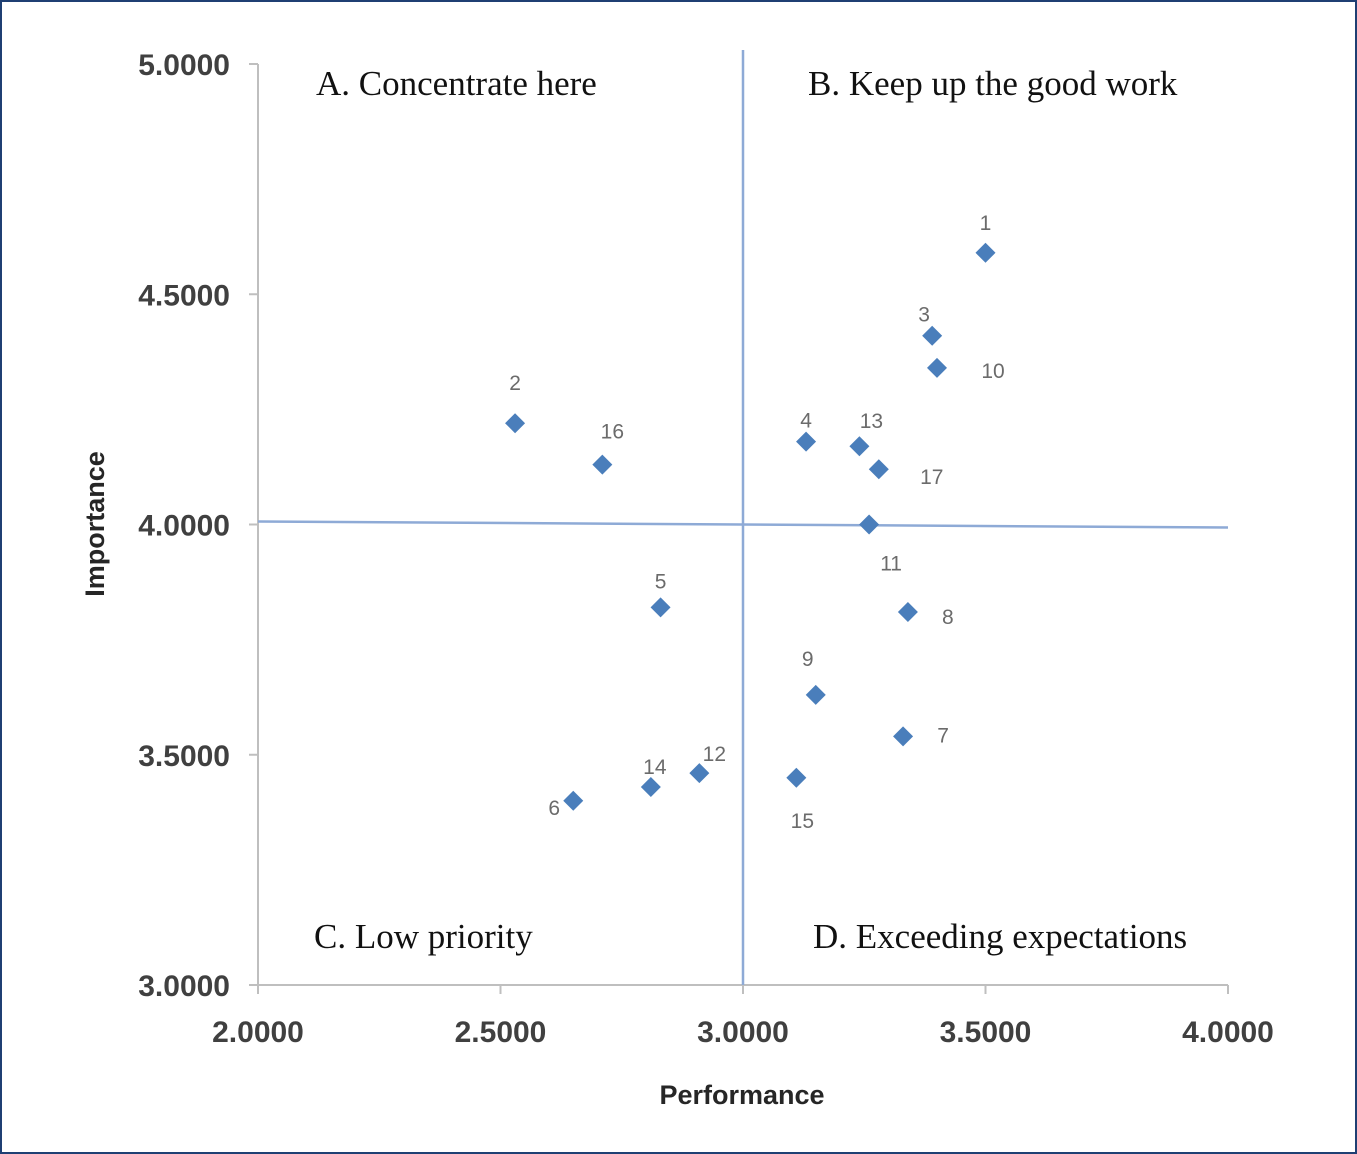  Describe the element at coordinates (501, 1032) in the screenshot. I see `x-tick-label: 2.5000` at that location.